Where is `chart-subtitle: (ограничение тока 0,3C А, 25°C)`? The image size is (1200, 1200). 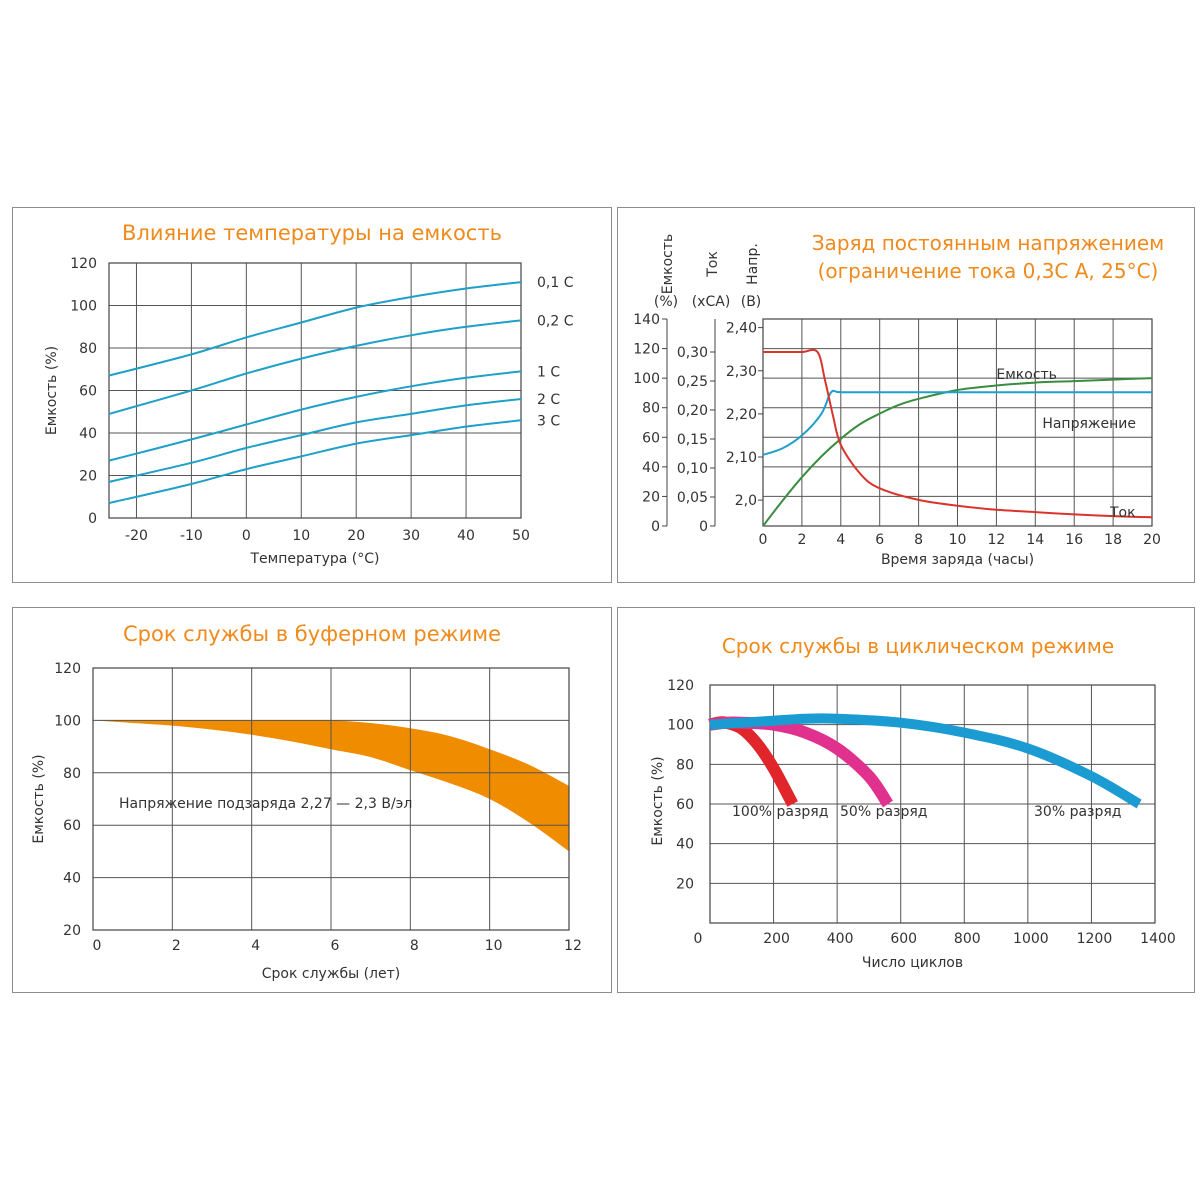
chart-subtitle: (ограничение тока 0,3C А, 25°C) is located at coordinates (988, 271).